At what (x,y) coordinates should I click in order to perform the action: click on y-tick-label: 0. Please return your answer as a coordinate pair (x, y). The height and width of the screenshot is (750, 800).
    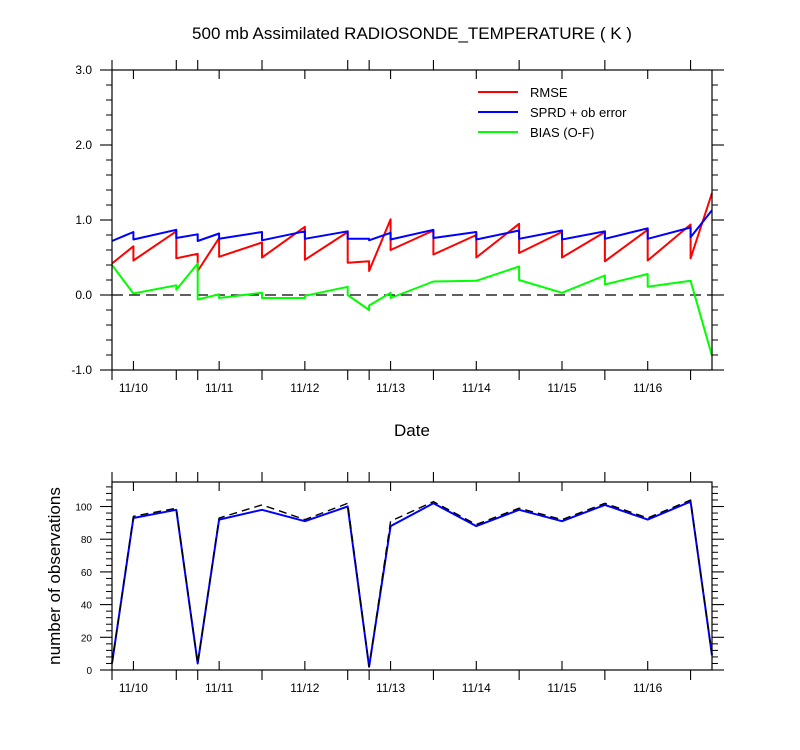
    Looking at the image, I should click on (89, 671).